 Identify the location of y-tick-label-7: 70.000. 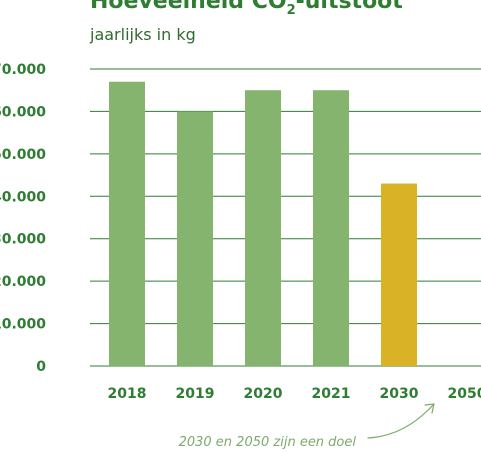
(23, 70).